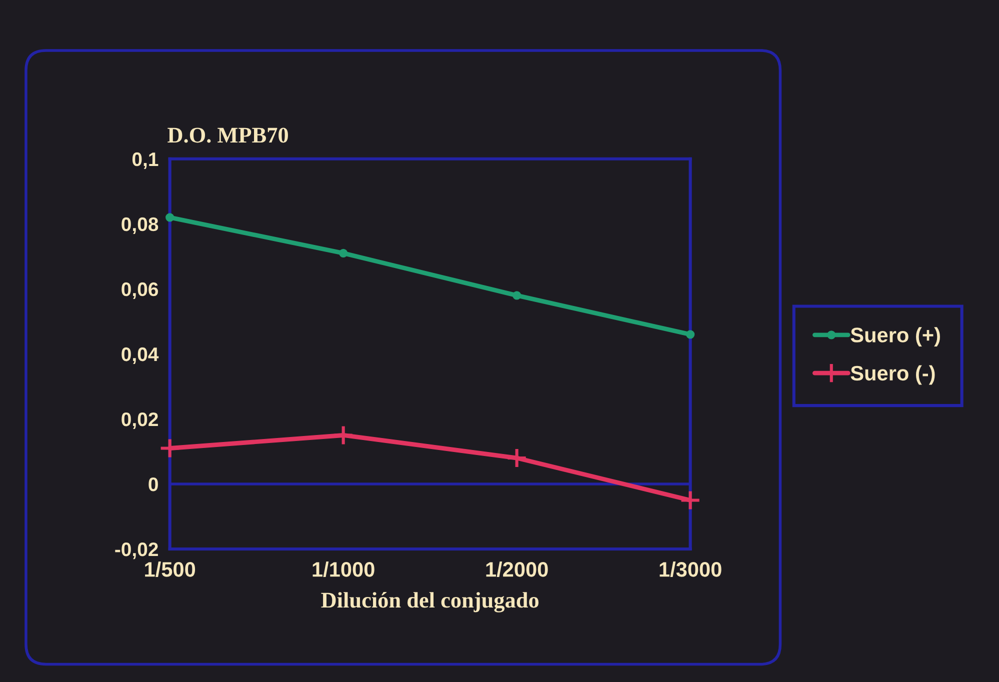 The image size is (999, 682). I want to click on x-tick-label: 1/2000, so click(517, 570).